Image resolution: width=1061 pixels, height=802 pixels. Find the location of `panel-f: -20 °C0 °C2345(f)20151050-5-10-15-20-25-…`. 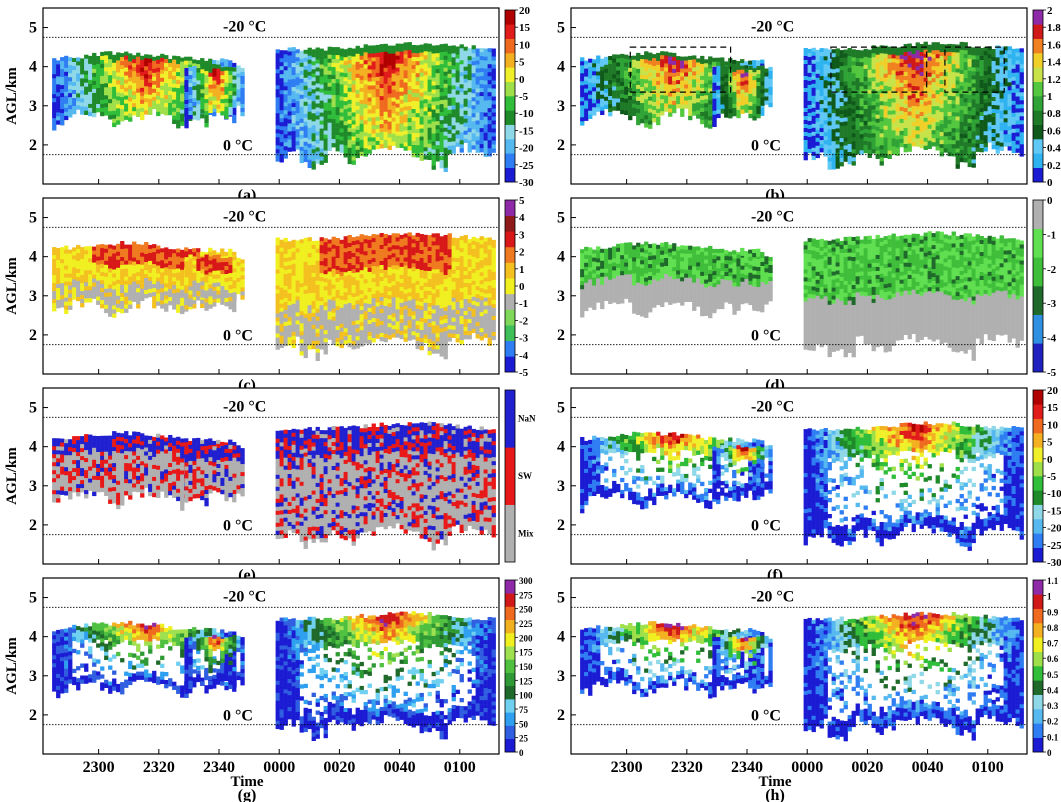

panel-f: -20 °C0 °C2345(f)20151050-5-10-15-20-25-… is located at coordinates (809, 484).